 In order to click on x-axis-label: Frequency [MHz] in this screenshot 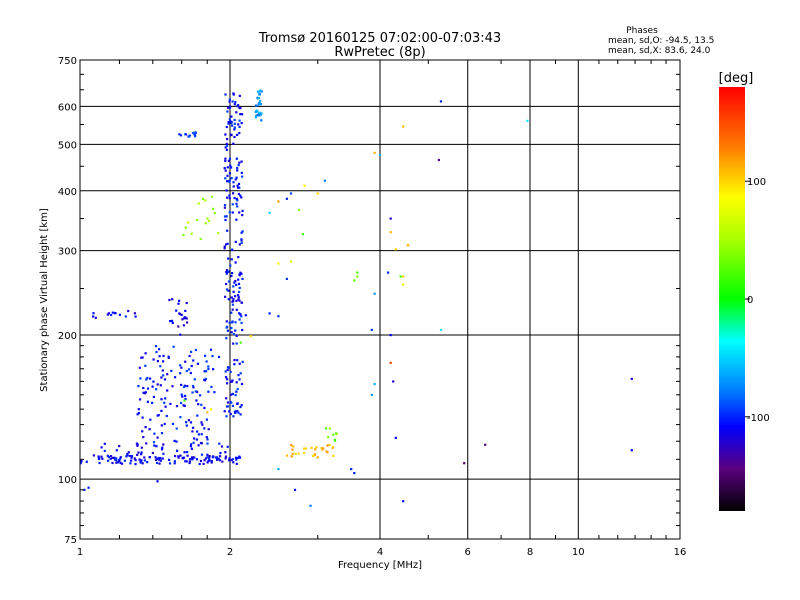, I will do `click(380, 565)`.